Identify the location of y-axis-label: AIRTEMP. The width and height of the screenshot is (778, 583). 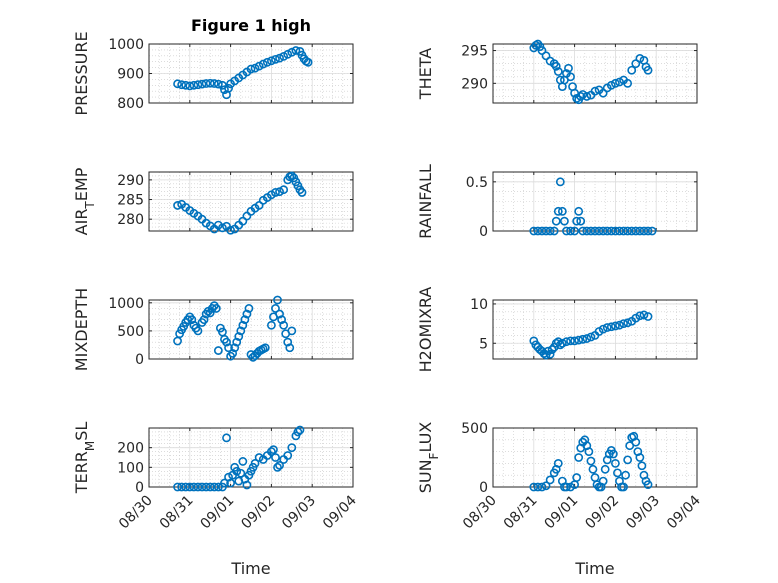
(84, 201).